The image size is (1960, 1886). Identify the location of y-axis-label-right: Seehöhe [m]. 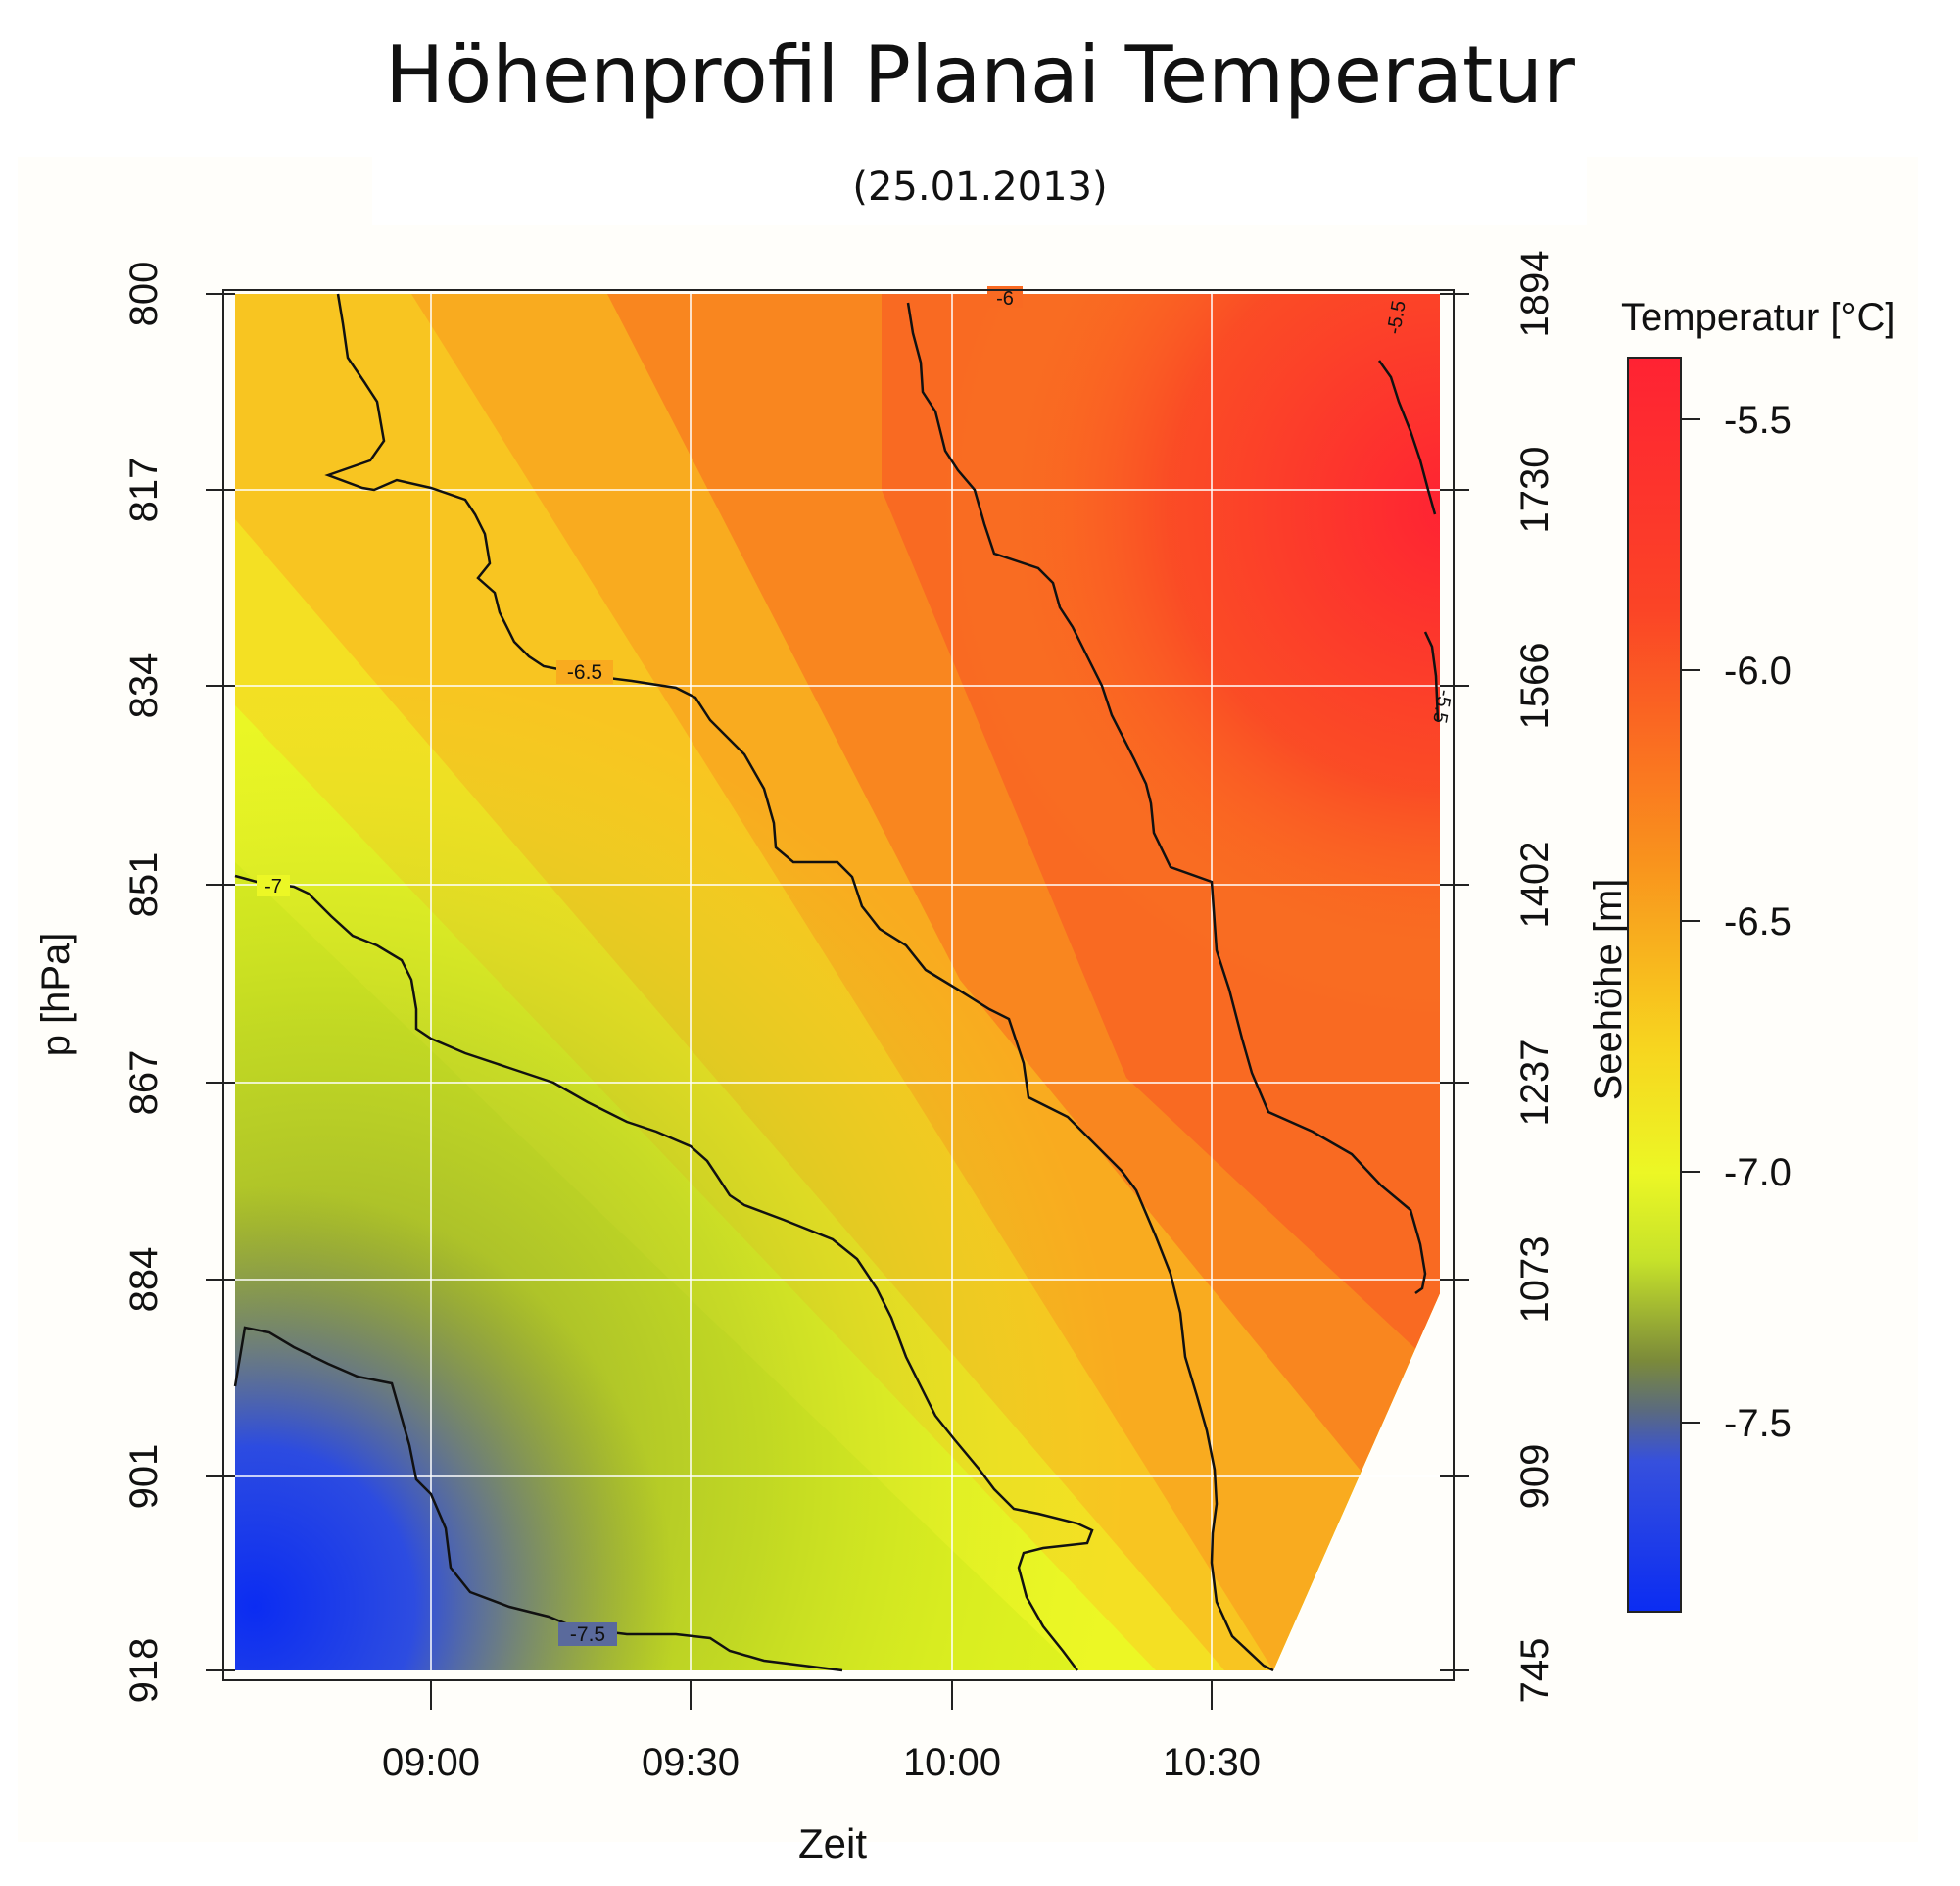
(1609, 990).